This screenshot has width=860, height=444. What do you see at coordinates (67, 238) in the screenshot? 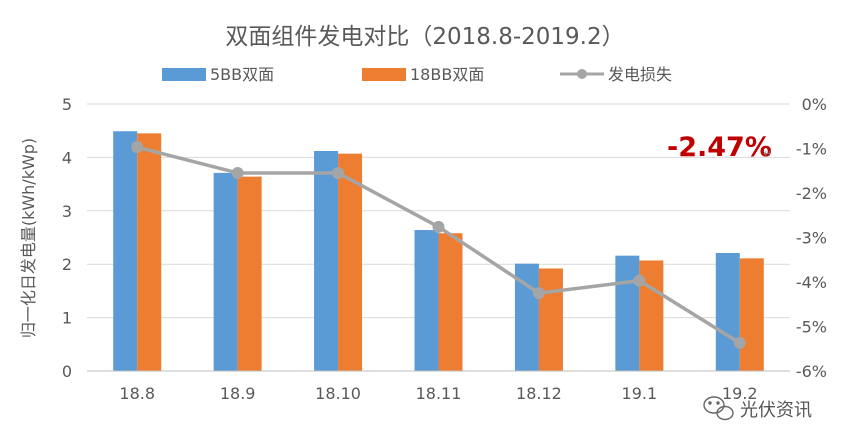
I see `y-axis-ticks: 0 1 2 3 4 5` at bounding box center [67, 238].